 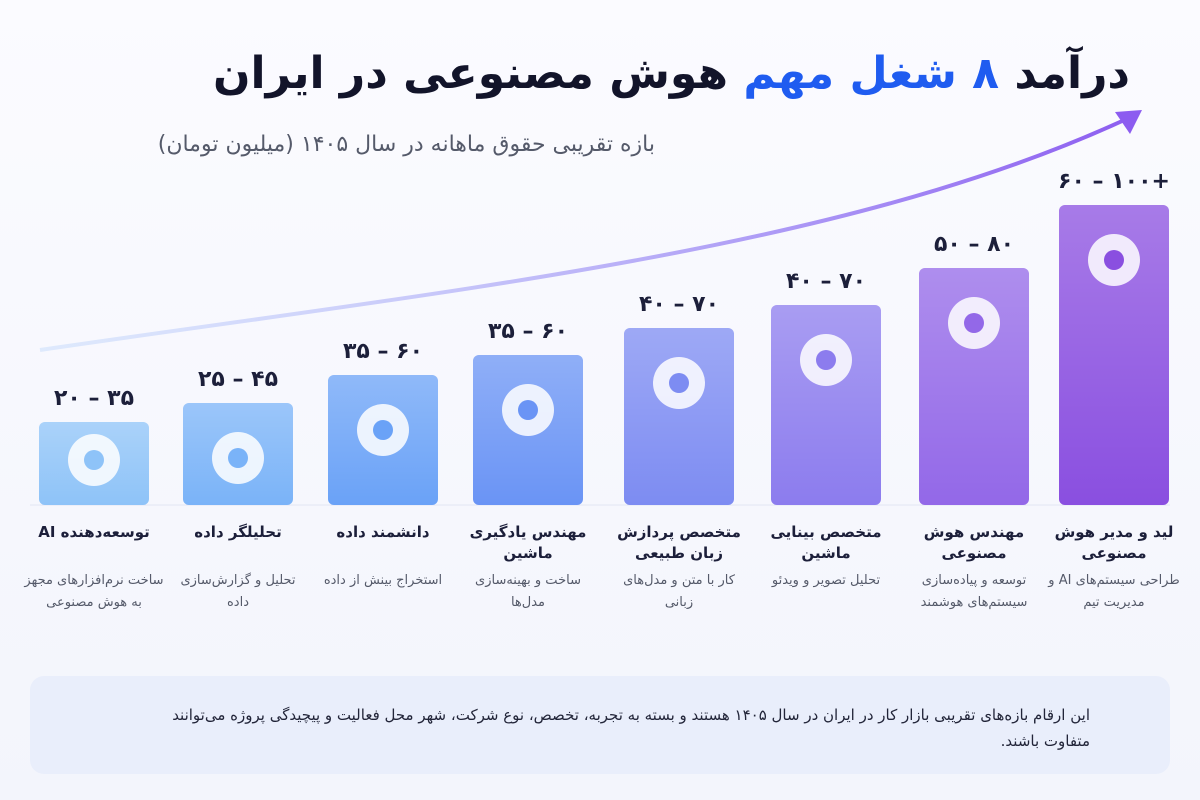 What do you see at coordinates (1114, 181) in the screenshot?
I see `salary-range: ۶۰ – ۱۰۰+` at bounding box center [1114, 181].